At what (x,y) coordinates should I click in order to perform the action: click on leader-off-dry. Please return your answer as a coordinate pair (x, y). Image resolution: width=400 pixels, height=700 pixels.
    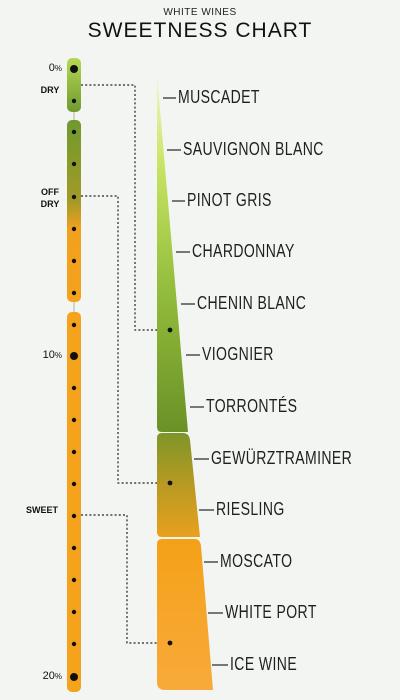
    Looking at the image, I should click on (124, 339).